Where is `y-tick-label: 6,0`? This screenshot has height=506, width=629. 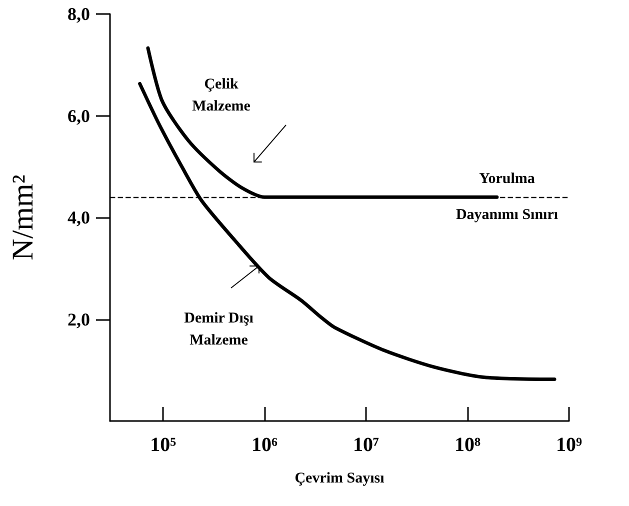 y-tick-label: 6,0 is located at coordinates (79, 116).